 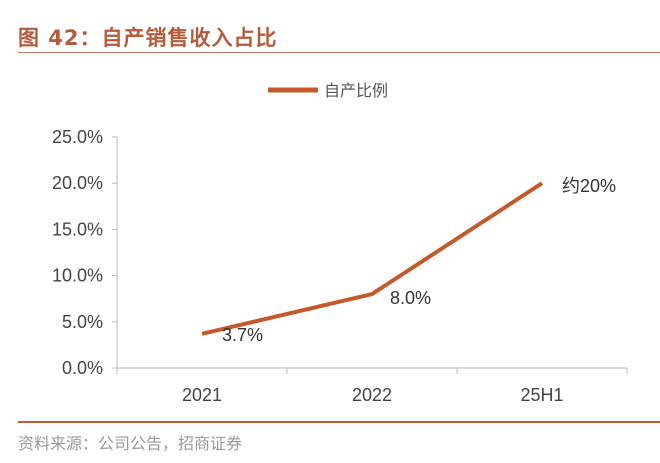 I want to click on legend-label: 自产比例, so click(x=356, y=90).